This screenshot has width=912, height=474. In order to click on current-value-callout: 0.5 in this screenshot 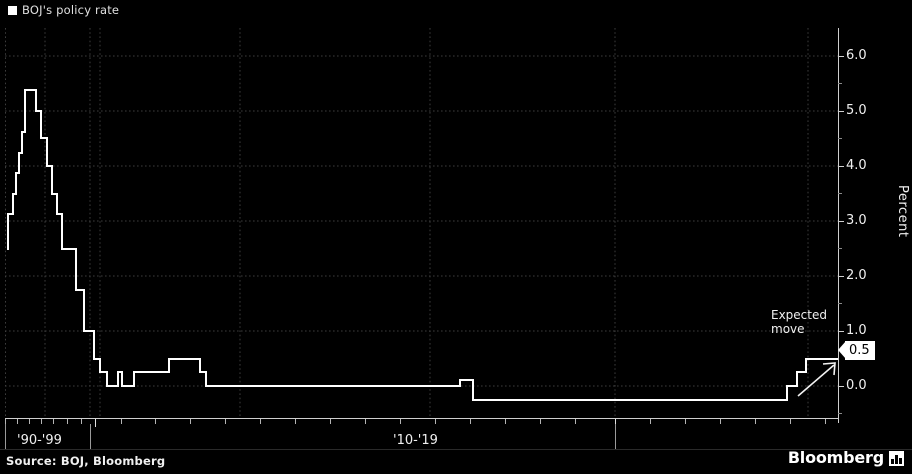, I will do `click(860, 350)`.